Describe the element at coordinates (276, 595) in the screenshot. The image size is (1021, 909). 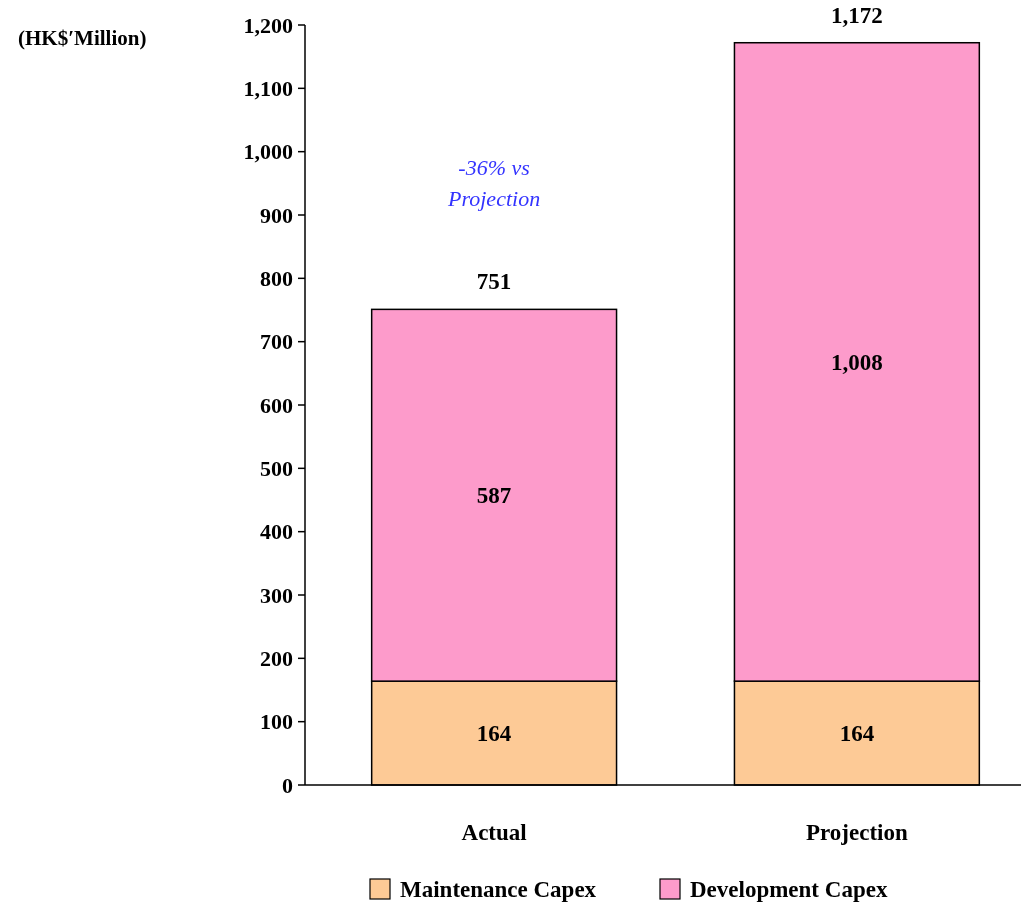
I see `y-tick-label: 300` at that location.